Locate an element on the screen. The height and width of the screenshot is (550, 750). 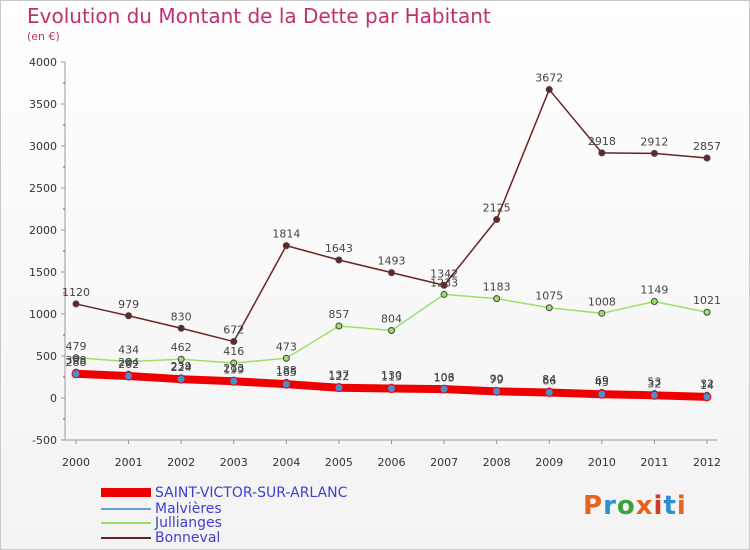
data-label: 213 is located at coordinates (233, 368).